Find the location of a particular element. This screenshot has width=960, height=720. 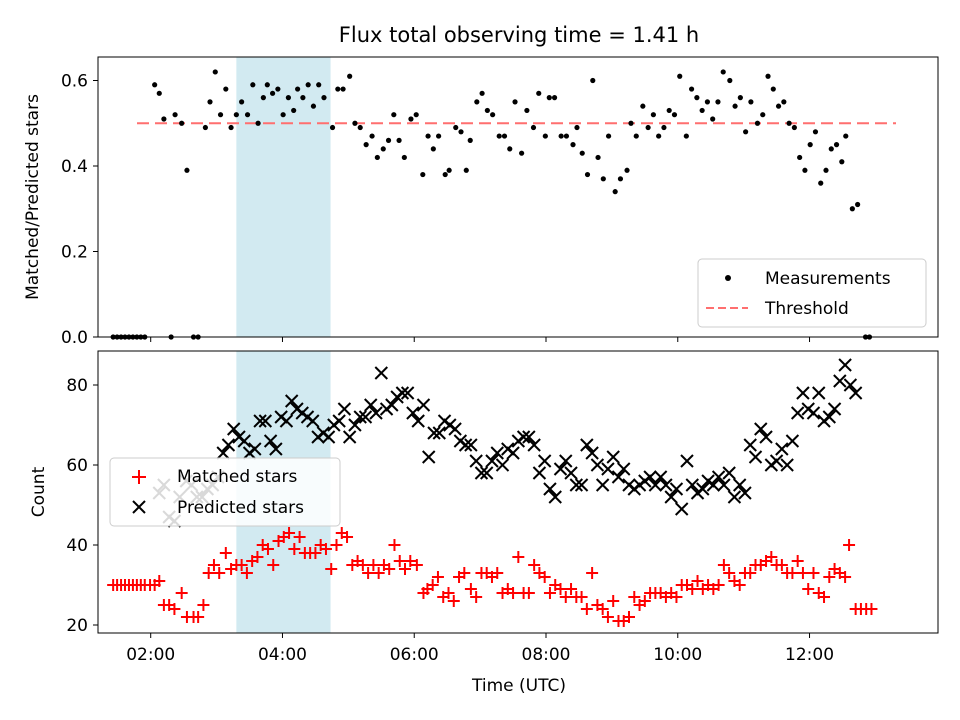

y-tick-label: 20 is located at coordinates (77, 626).